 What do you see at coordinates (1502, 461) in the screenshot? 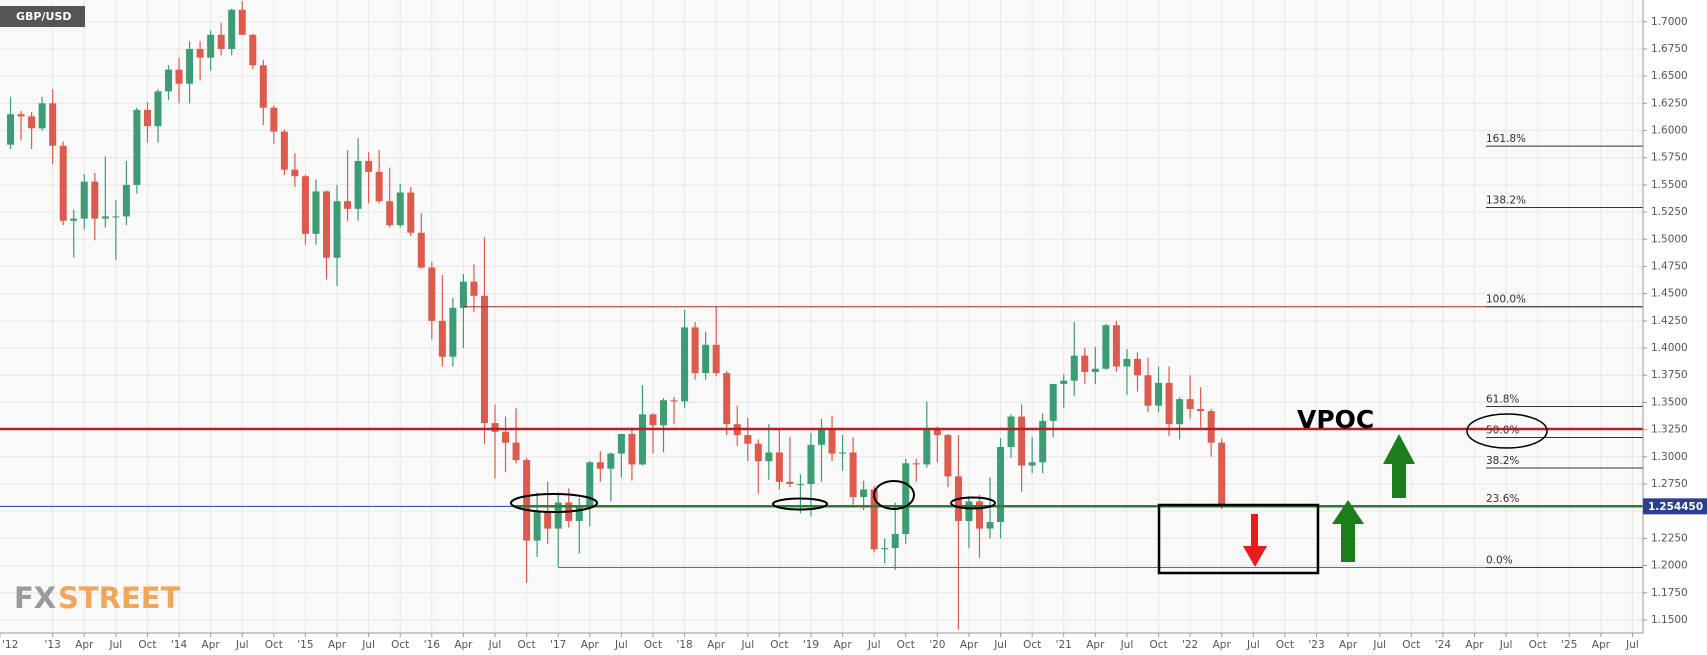
I see `fib-label: 38.2%` at bounding box center [1502, 461].